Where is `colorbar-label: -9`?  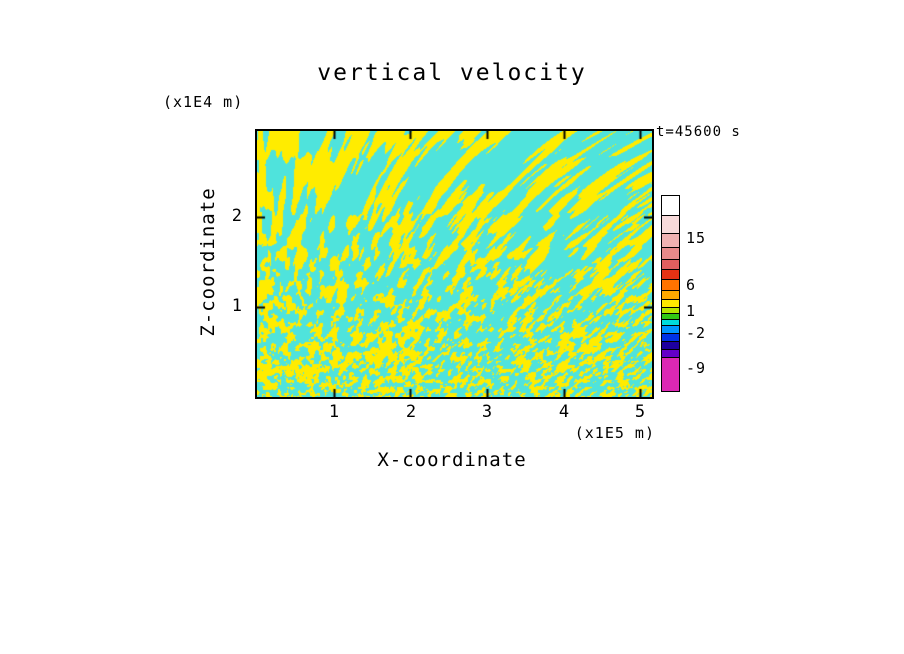 colorbar-label: -9 is located at coordinates (696, 368).